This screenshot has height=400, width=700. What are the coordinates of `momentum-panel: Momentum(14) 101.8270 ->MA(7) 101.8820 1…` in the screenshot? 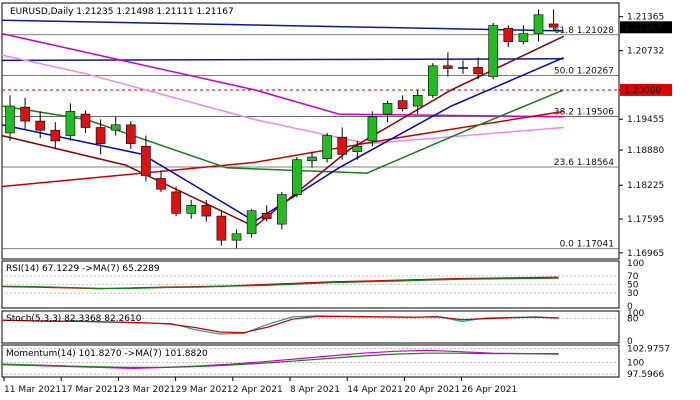 It's located at (335, 362).